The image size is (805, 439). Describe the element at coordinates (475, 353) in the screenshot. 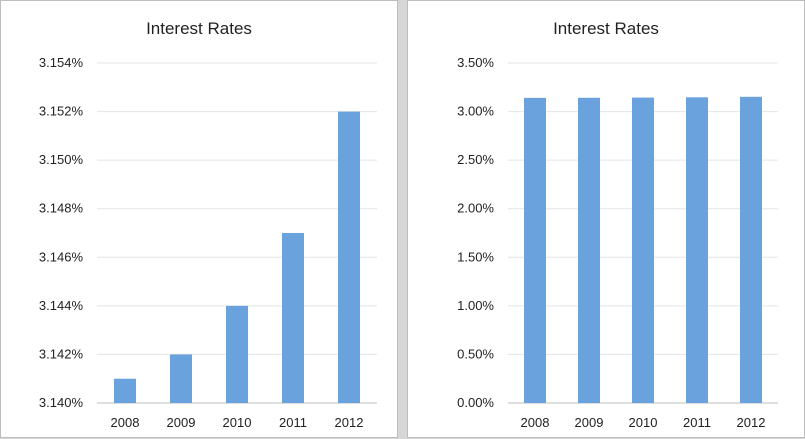

I see `y-tick-label: 0.50%` at that location.